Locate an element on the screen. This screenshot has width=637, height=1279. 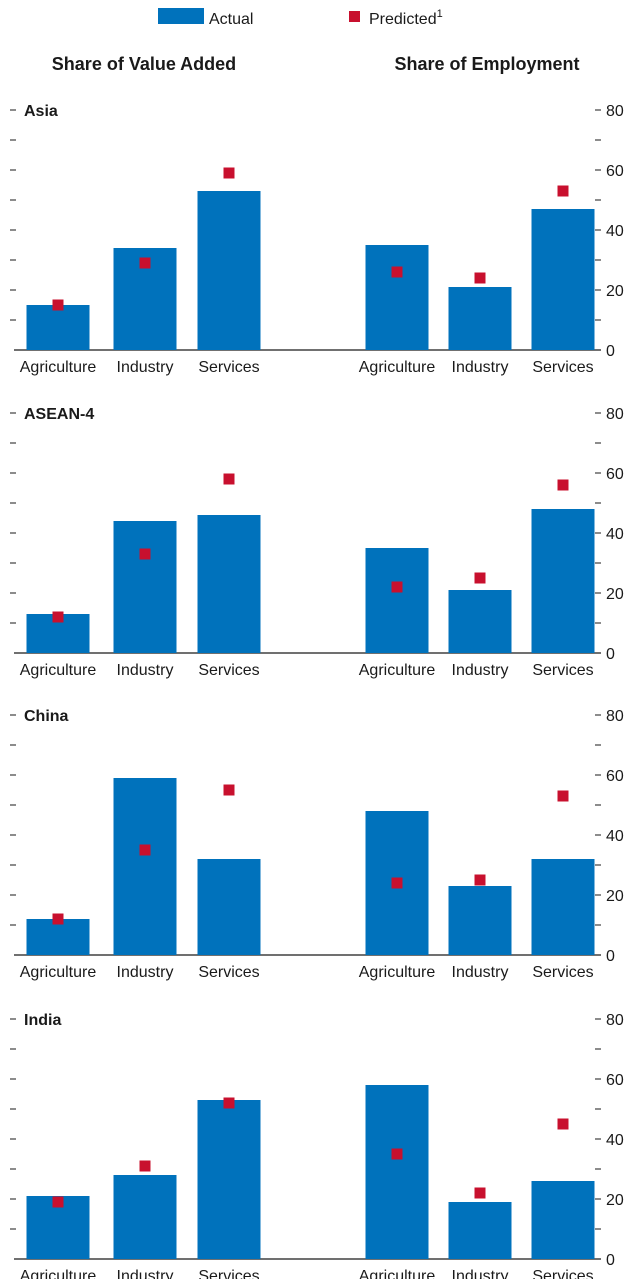
legend-actual-swatch is located at coordinates (181, 16).